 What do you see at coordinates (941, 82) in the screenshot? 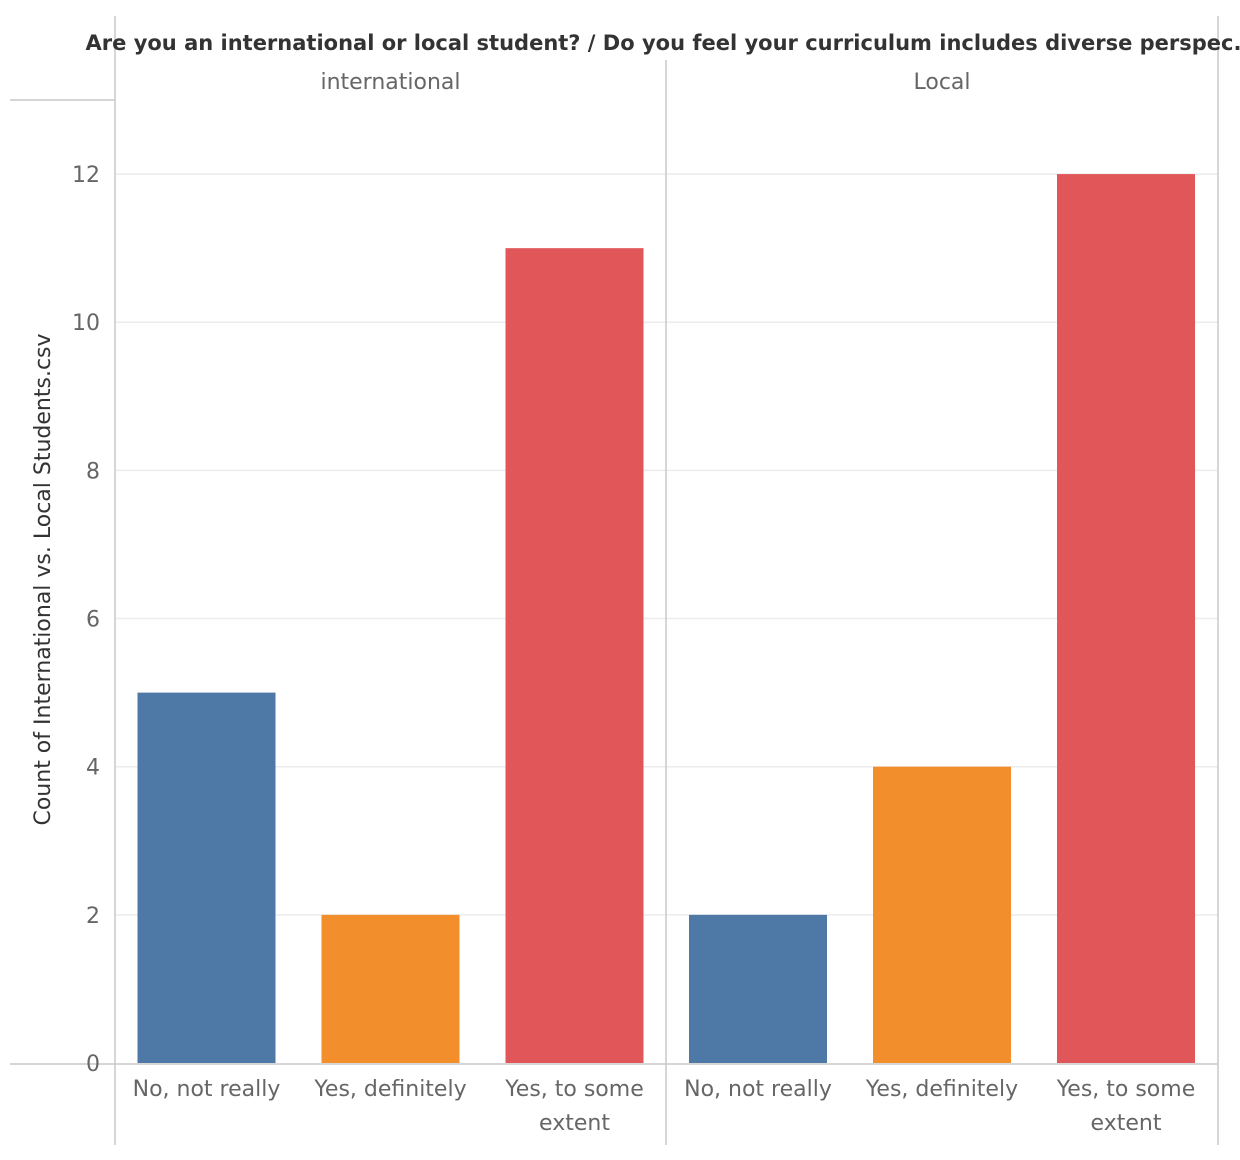
I see `panel-label-local: Local` at bounding box center [941, 82].